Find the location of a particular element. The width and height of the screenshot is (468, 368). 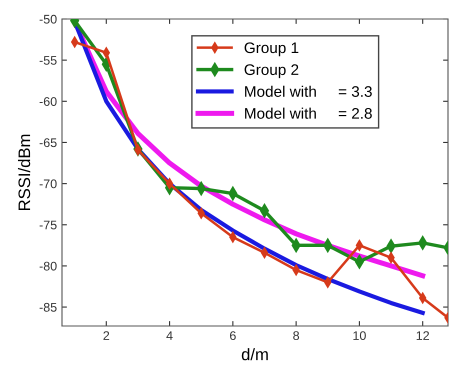

y-tick-label: -85 is located at coordinates (48, 307).